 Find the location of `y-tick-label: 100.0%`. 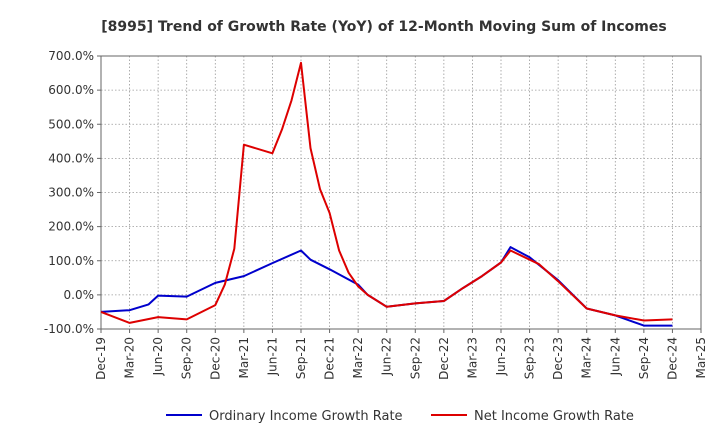

y-tick-label: 100.0% is located at coordinates (71, 261).